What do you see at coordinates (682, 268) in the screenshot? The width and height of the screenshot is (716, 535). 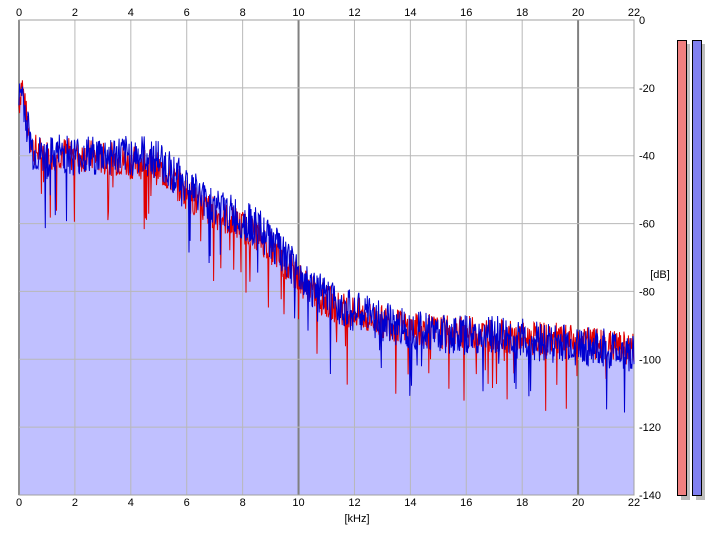 I see `left-channel-level-meter` at bounding box center [682, 268].